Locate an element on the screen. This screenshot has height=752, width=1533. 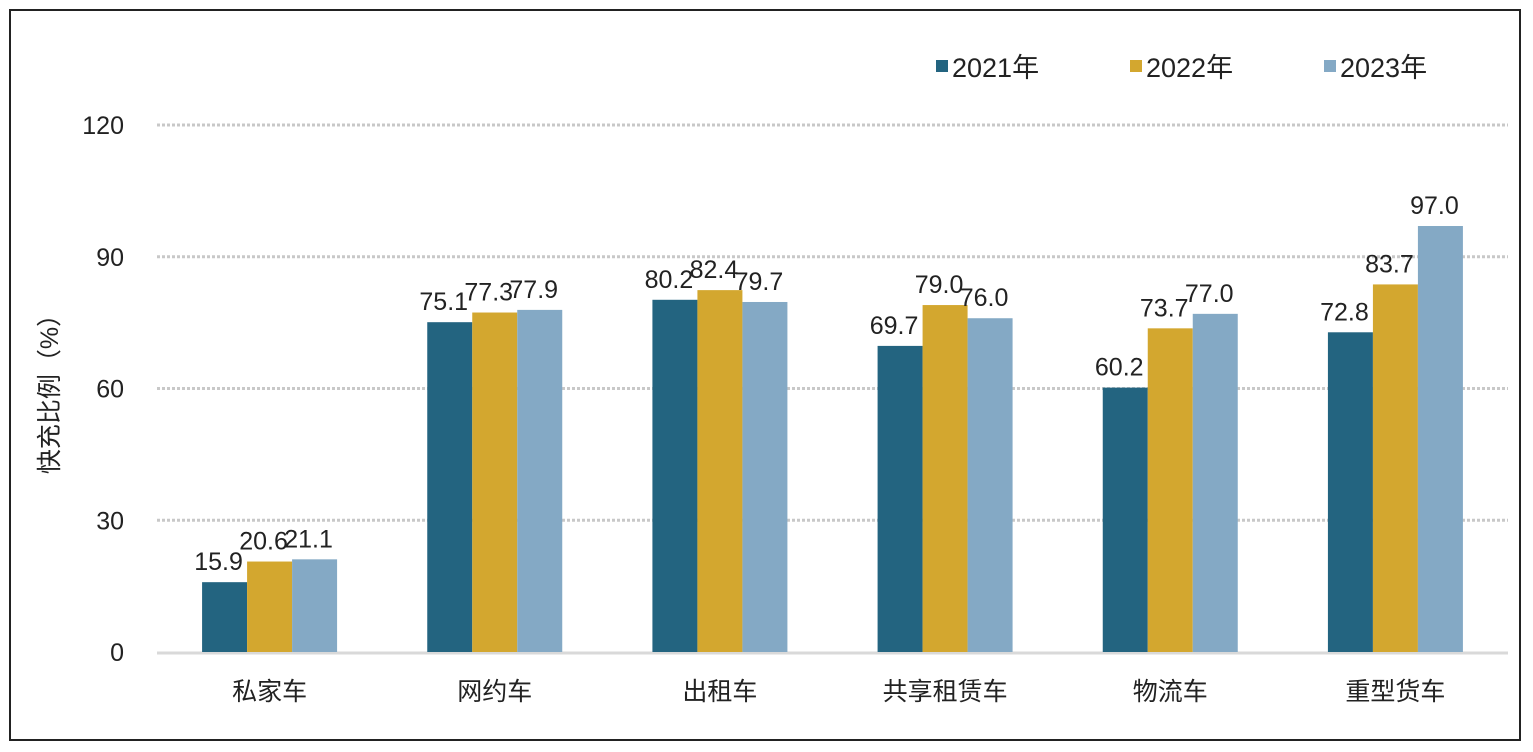
x-tick-label: 网约车 is located at coordinates (494, 692).